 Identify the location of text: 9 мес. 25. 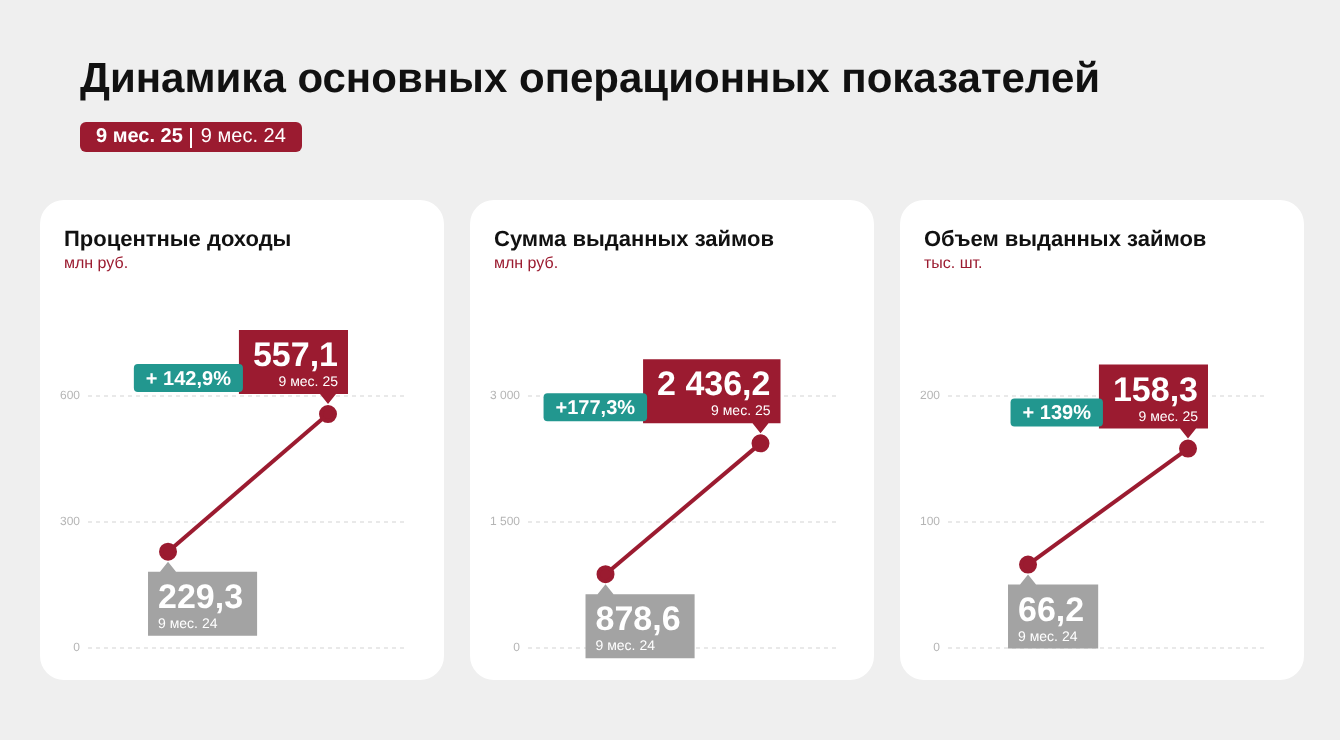
(139, 137).